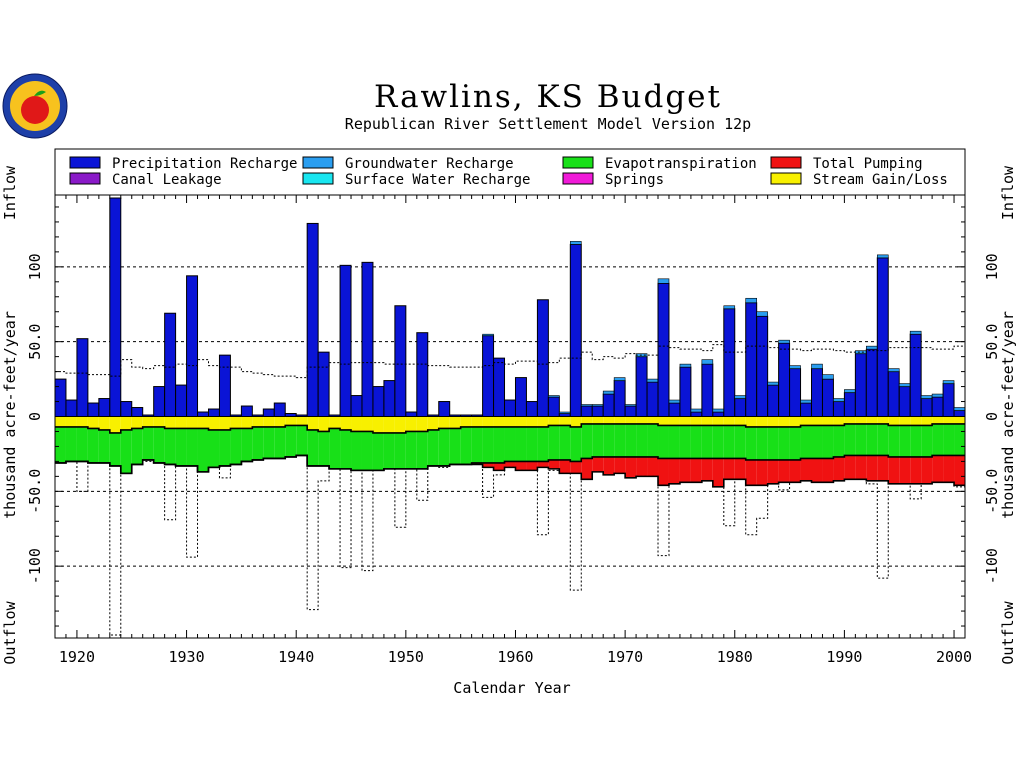  Describe the element at coordinates (880, 180) in the screenshot. I see `legend-label-stream_gain_loss: Stream Gain/Loss` at that location.